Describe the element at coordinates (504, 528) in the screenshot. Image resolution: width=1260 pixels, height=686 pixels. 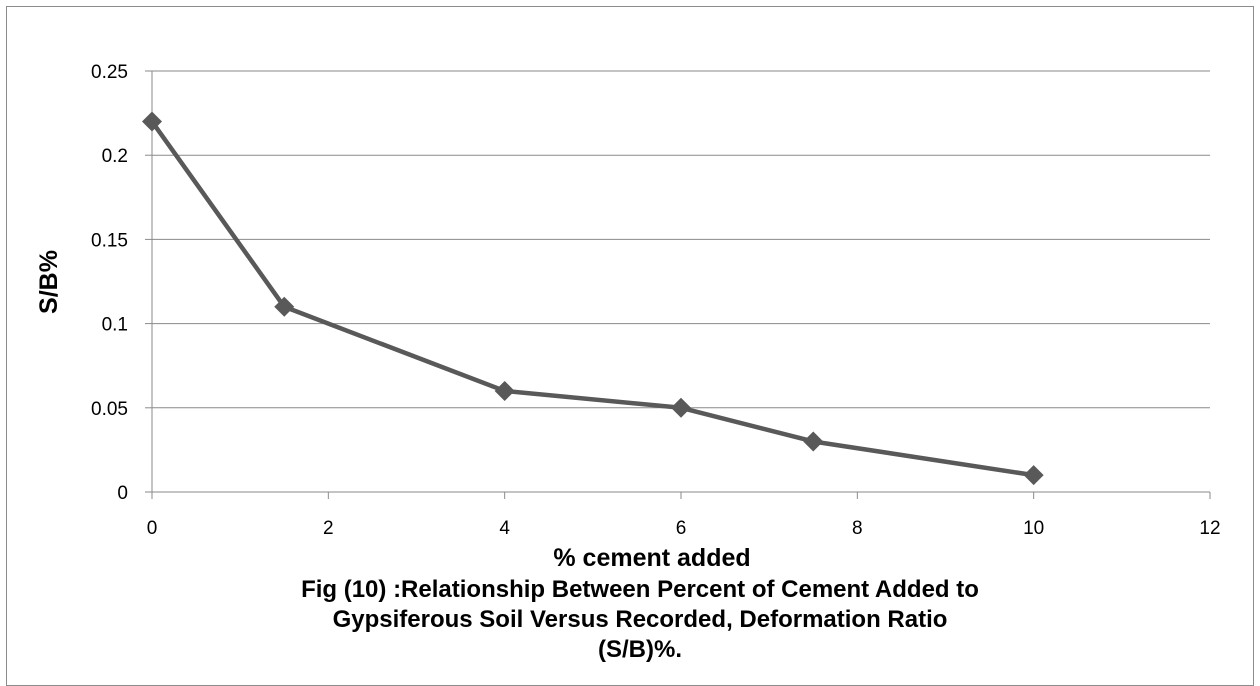
I see `x-tick-label: 4` at that location.